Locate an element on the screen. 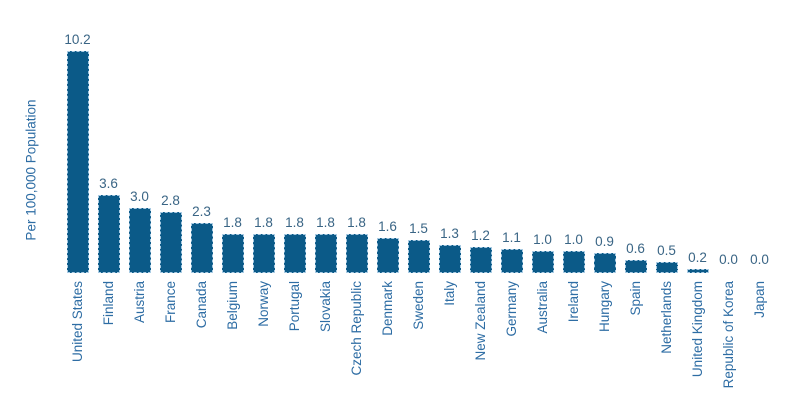 The image size is (801, 404). bar-group: 1.6 Denmark is located at coordinates (387, 168).